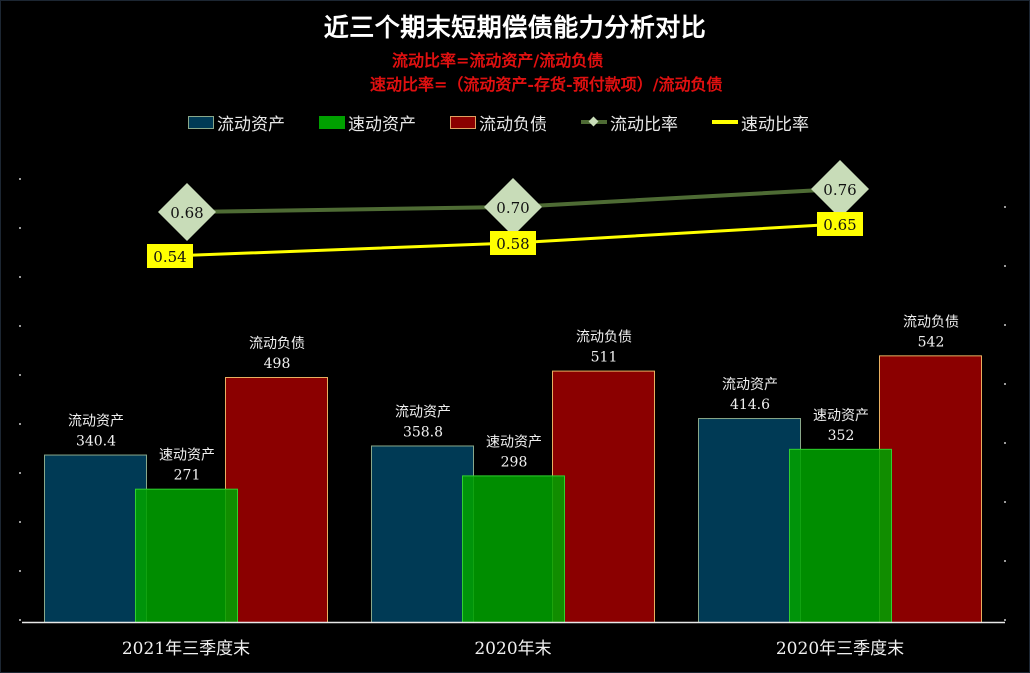  What do you see at coordinates (498, 60) in the screenshot?
I see `current-ratio-formula: 流动比率=流动资产/流动负债` at bounding box center [498, 60].